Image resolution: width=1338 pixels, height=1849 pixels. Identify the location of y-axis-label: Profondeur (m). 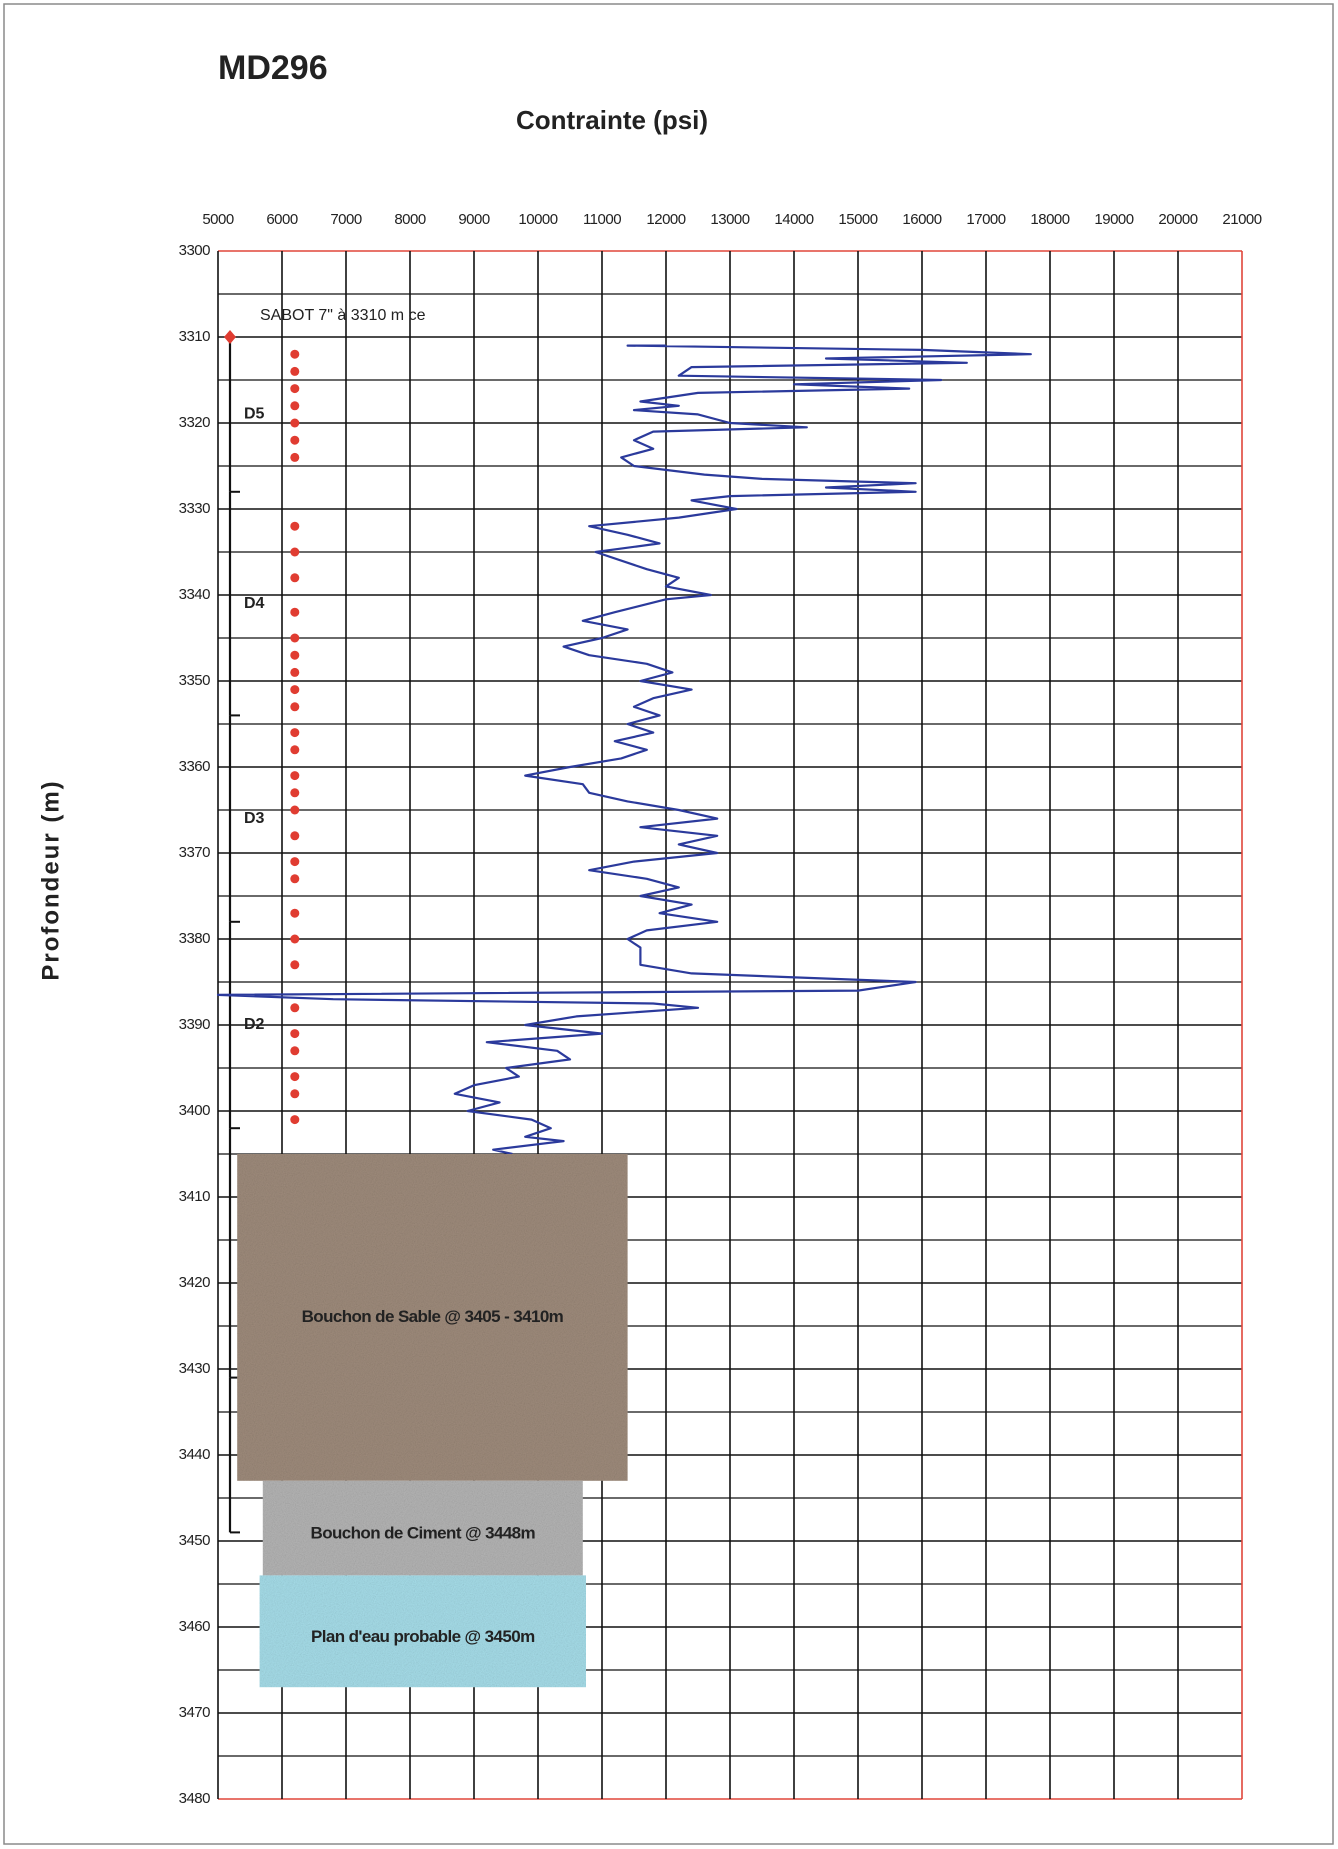
(50, 879).